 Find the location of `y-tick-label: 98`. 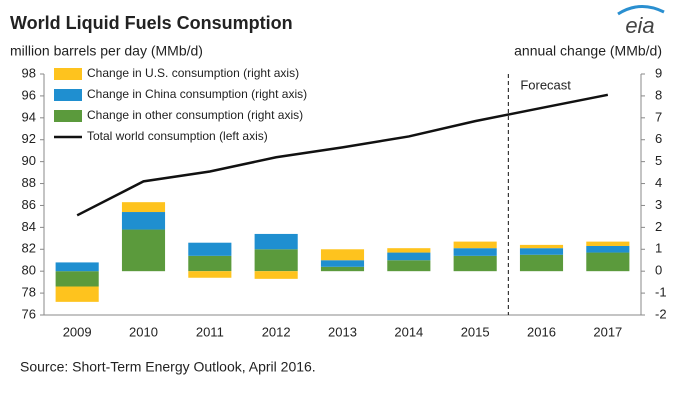

y-tick-label: 98 is located at coordinates (29, 72).